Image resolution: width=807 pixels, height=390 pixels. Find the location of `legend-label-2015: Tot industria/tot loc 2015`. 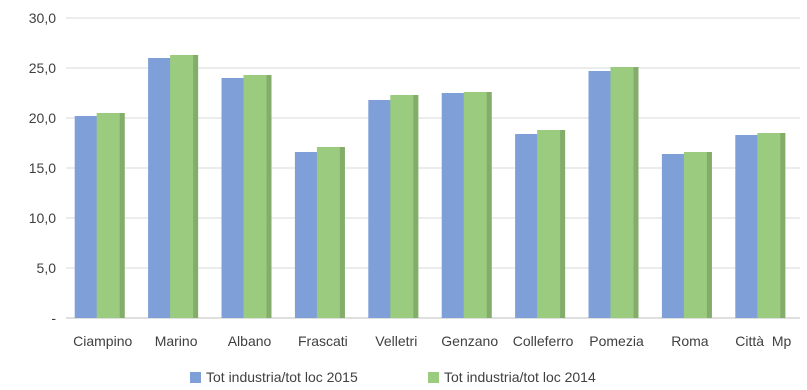

legend-label-2015: Tot industria/tot loc 2015 is located at coordinates (282, 377).